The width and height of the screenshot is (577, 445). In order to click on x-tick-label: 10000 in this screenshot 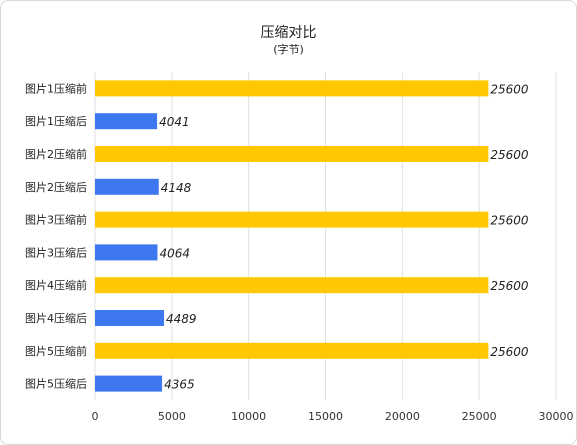, I will do `click(248, 416)`.